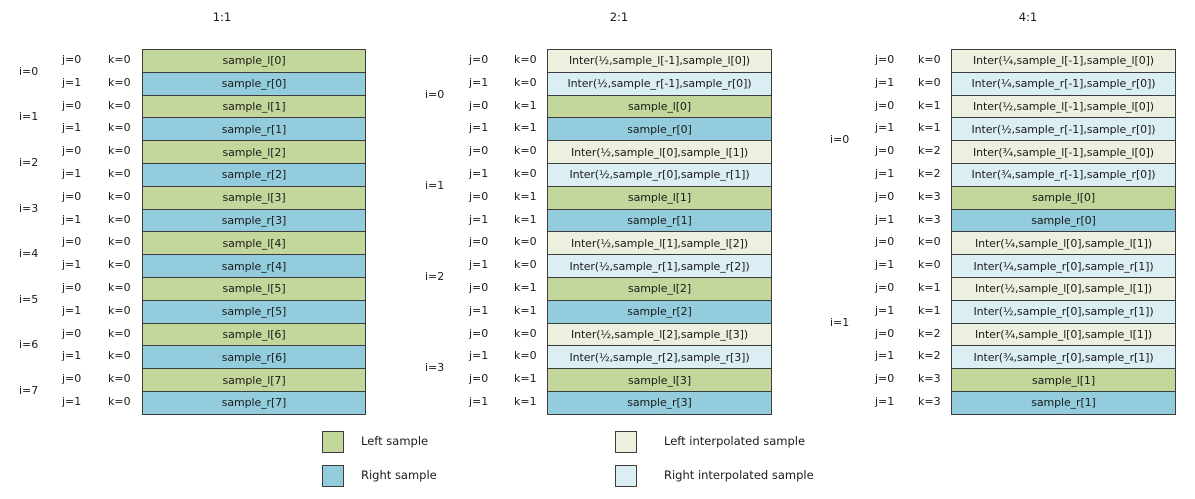 The height and width of the screenshot is (499, 1195). What do you see at coordinates (254, 311) in the screenshot?
I see `sample-cell: sample_r[5]` at bounding box center [254, 311].